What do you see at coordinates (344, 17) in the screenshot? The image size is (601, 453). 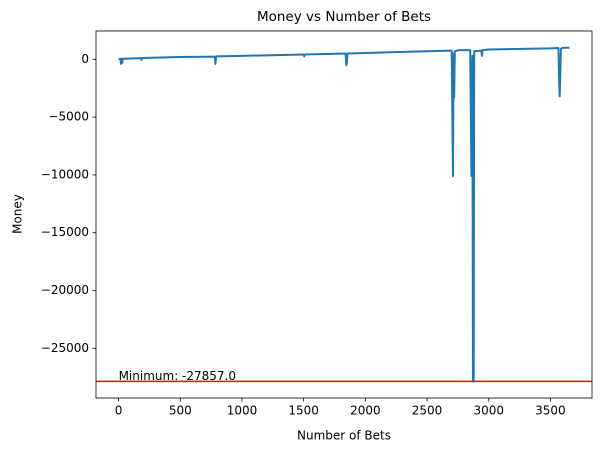 I see `chart-title: Money vs Number of Bets` at bounding box center [344, 17].